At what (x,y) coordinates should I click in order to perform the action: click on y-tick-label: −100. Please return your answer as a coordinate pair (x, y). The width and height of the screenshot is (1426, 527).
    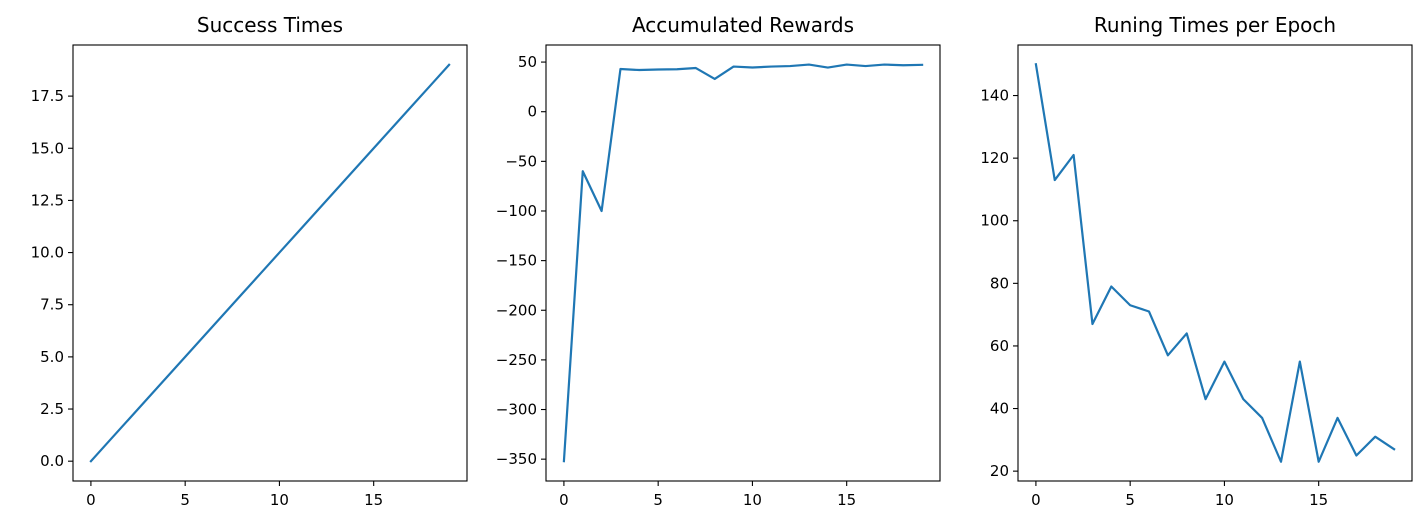
    Looking at the image, I should click on (516, 211).